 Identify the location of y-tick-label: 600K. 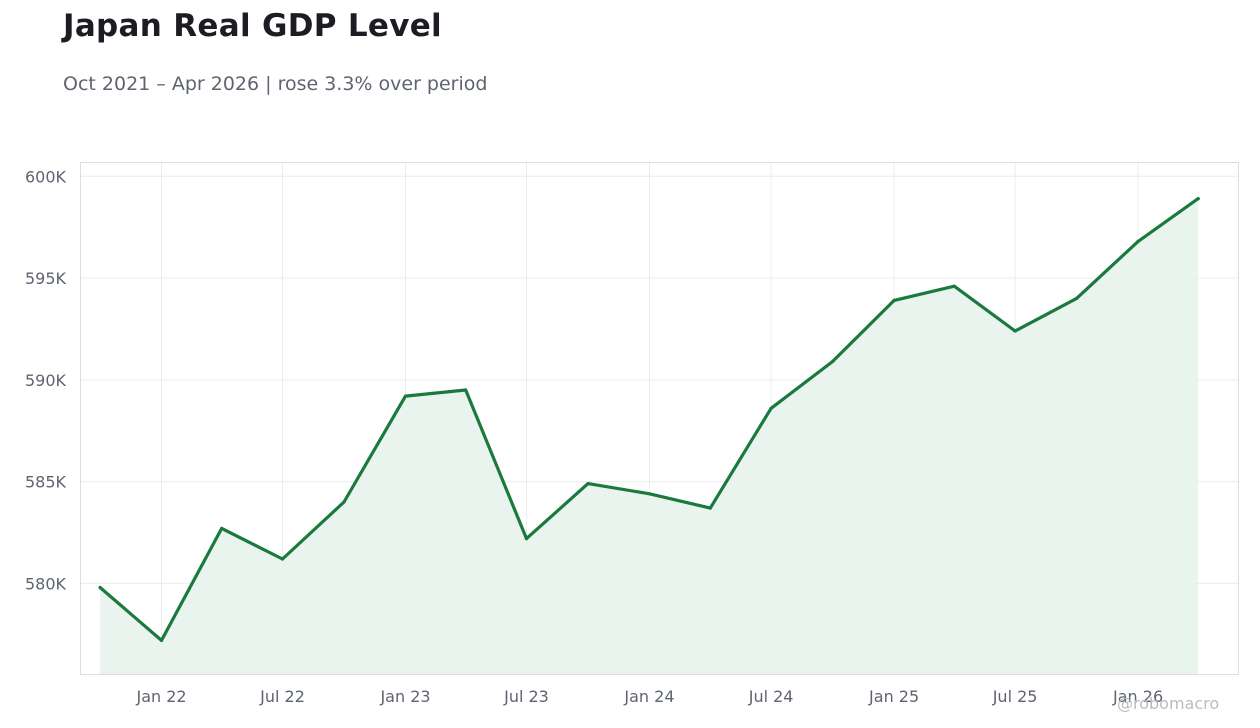
(46, 176).